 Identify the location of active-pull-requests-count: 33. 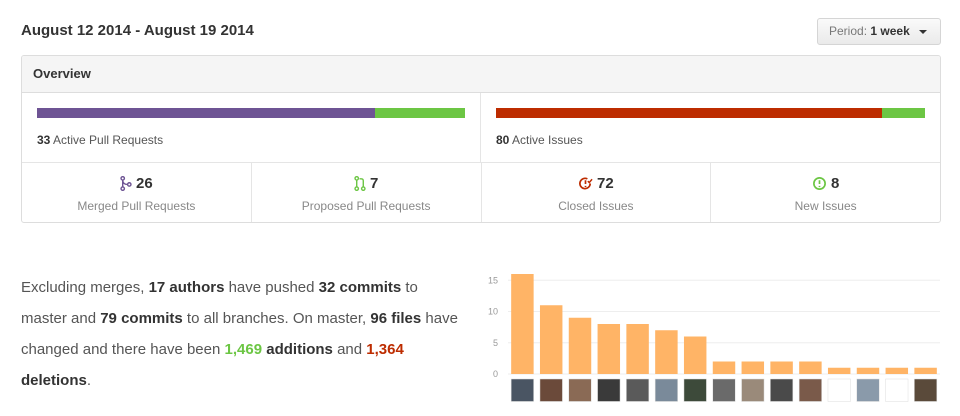
(44, 140).